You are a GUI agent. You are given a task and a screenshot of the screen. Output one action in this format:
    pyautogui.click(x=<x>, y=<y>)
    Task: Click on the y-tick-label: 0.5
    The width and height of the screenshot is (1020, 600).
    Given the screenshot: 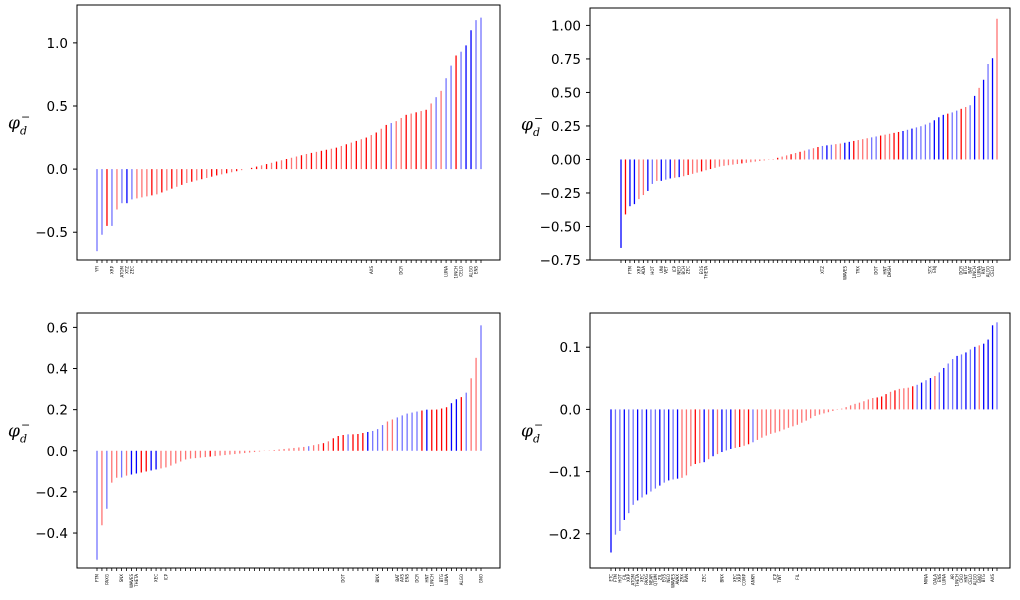 What is the action you would take?
    pyautogui.click(x=57, y=107)
    